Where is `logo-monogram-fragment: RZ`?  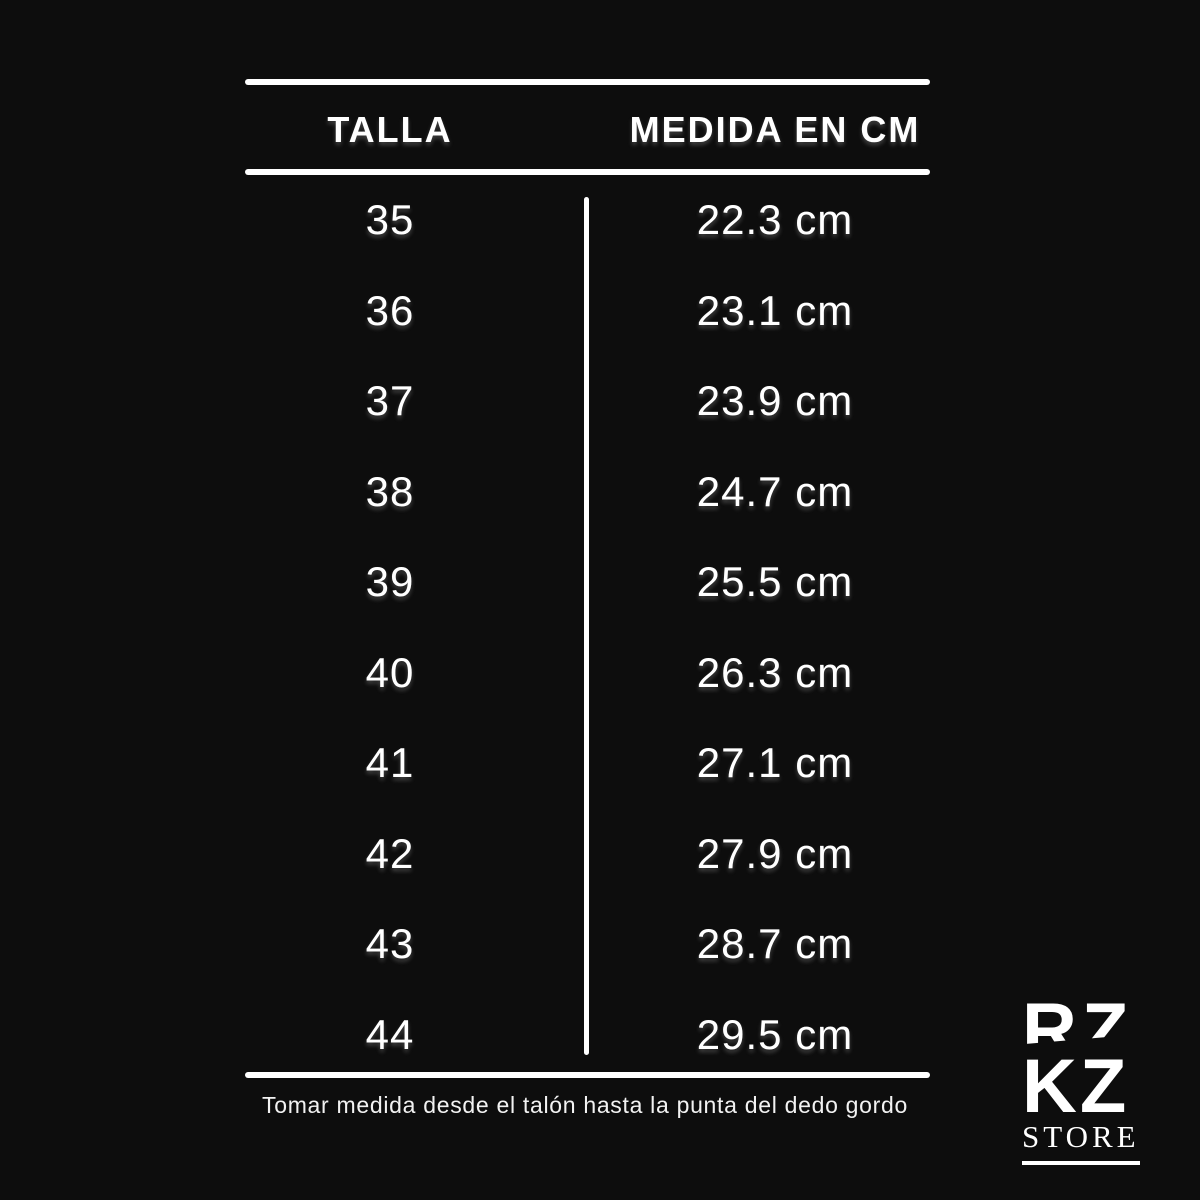
logo-monogram-fragment: RZ is located at coordinates (1078, 1020).